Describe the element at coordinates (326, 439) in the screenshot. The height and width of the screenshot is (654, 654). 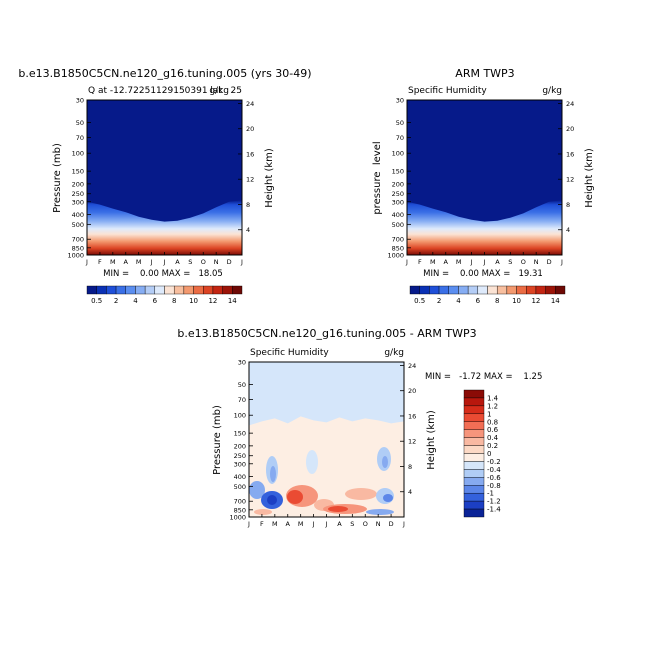
I see `panel-diff-field` at that location.